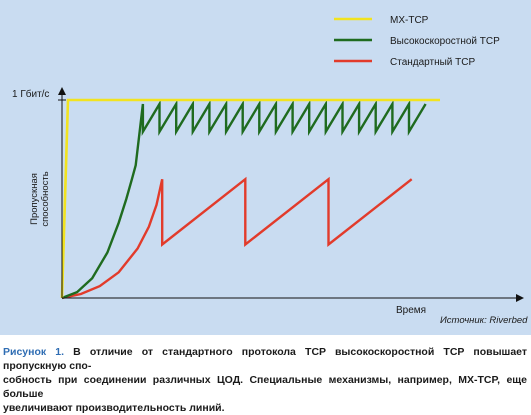  Describe the element at coordinates (520, 298) in the screenshot. I see `x-axis-arrow` at that location.